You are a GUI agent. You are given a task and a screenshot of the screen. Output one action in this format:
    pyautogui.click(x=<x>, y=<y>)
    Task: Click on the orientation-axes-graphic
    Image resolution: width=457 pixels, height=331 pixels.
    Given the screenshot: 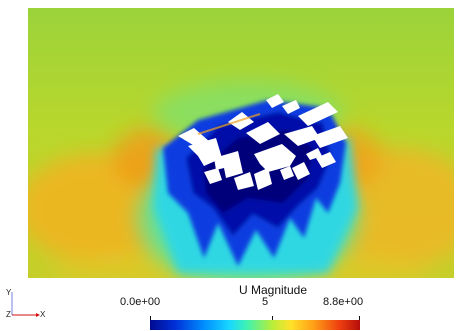 What is the action you would take?
    pyautogui.click(x=25, y=304)
    